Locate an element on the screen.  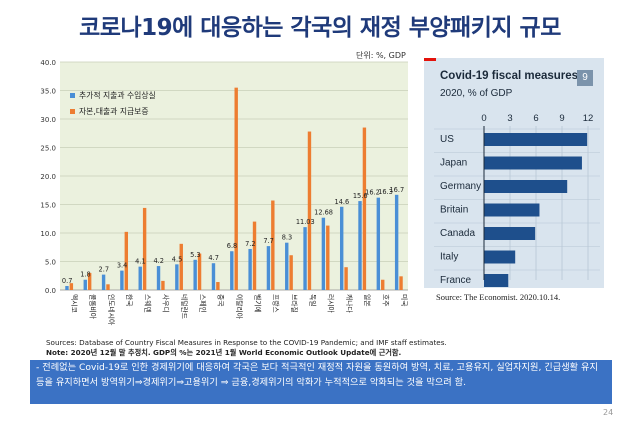
x-tick-label: 네덜란드 is located at coordinates (184, 306).